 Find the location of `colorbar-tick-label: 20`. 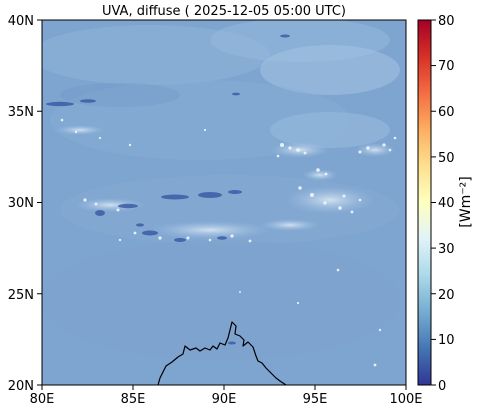

colorbar-tick-label: 20 is located at coordinates (446, 295).